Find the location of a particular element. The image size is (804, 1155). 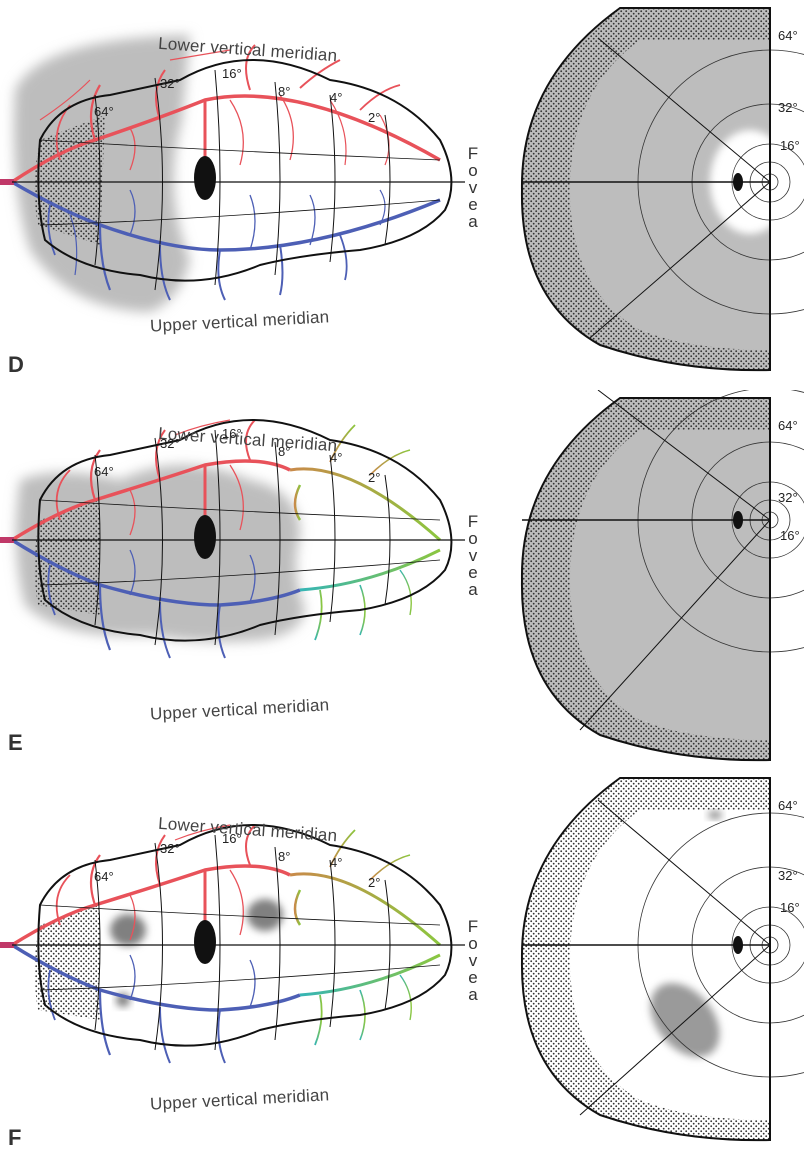

panel-label-f: F is located at coordinates (15, 1137).